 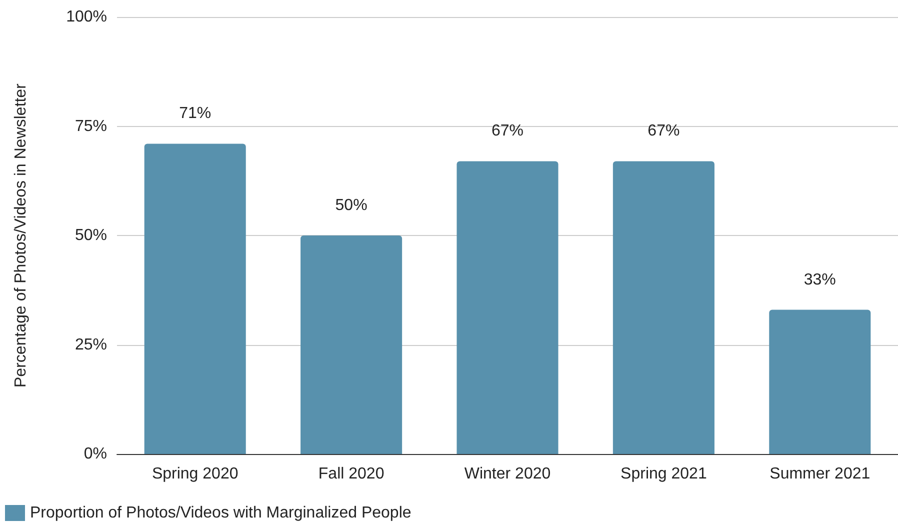 I want to click on data-label: 50%, so click(x=351, y=205).